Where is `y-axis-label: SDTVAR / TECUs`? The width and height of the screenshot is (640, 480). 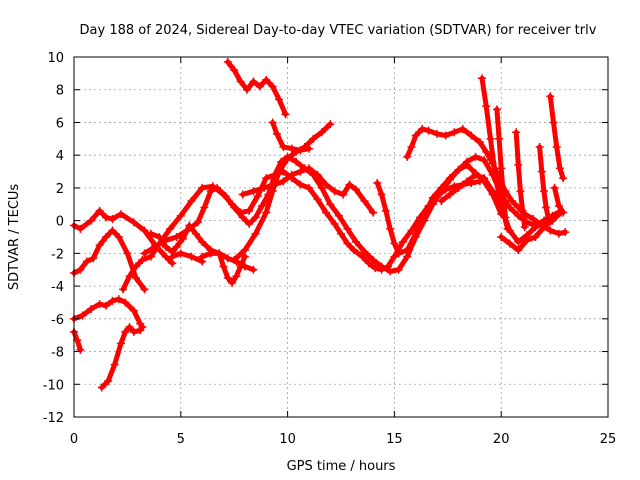
y-axis-label: SDTVAR / TECUs is located at coordinates (14, 237).